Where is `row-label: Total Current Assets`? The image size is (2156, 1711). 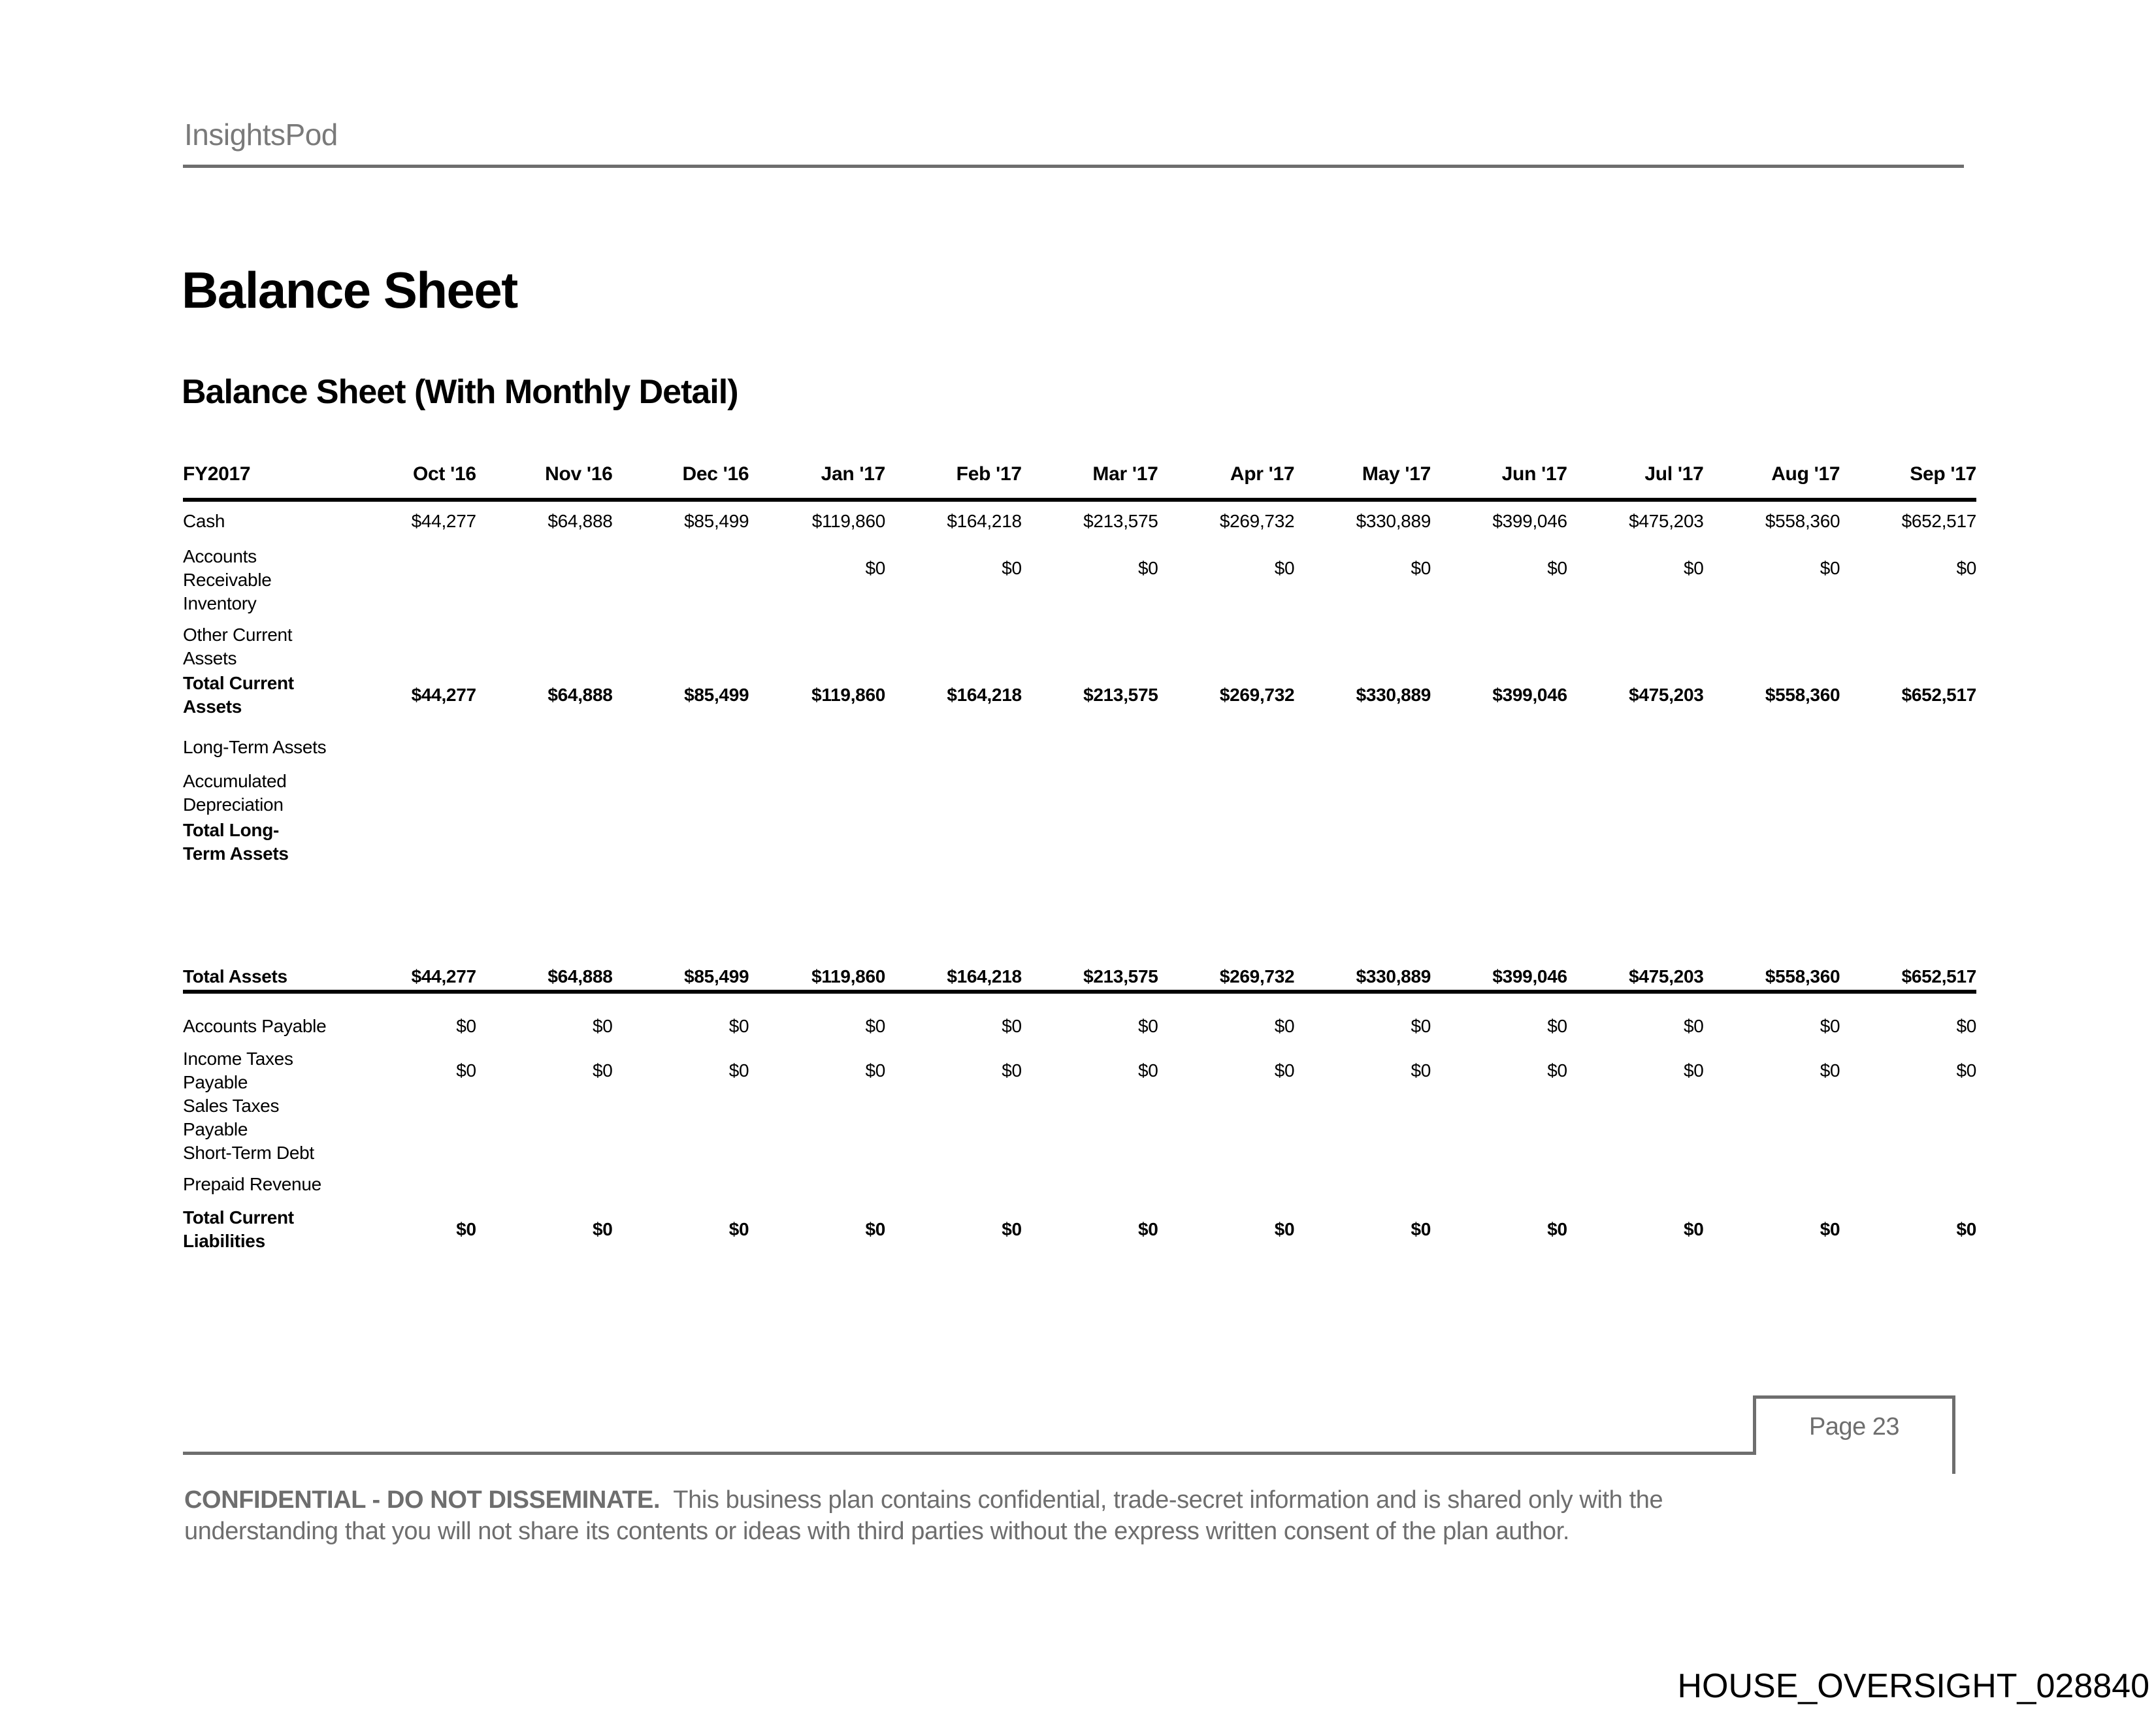
row-label: Total Current Assets is located at coordinates (238, 695).